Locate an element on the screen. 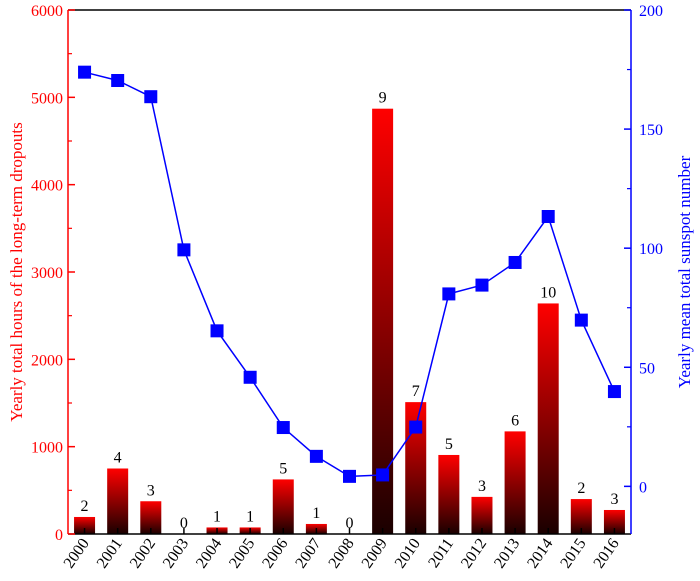 The image size is (700, 581). x-tick-label: 2008 is located at coordinates (341, 554).